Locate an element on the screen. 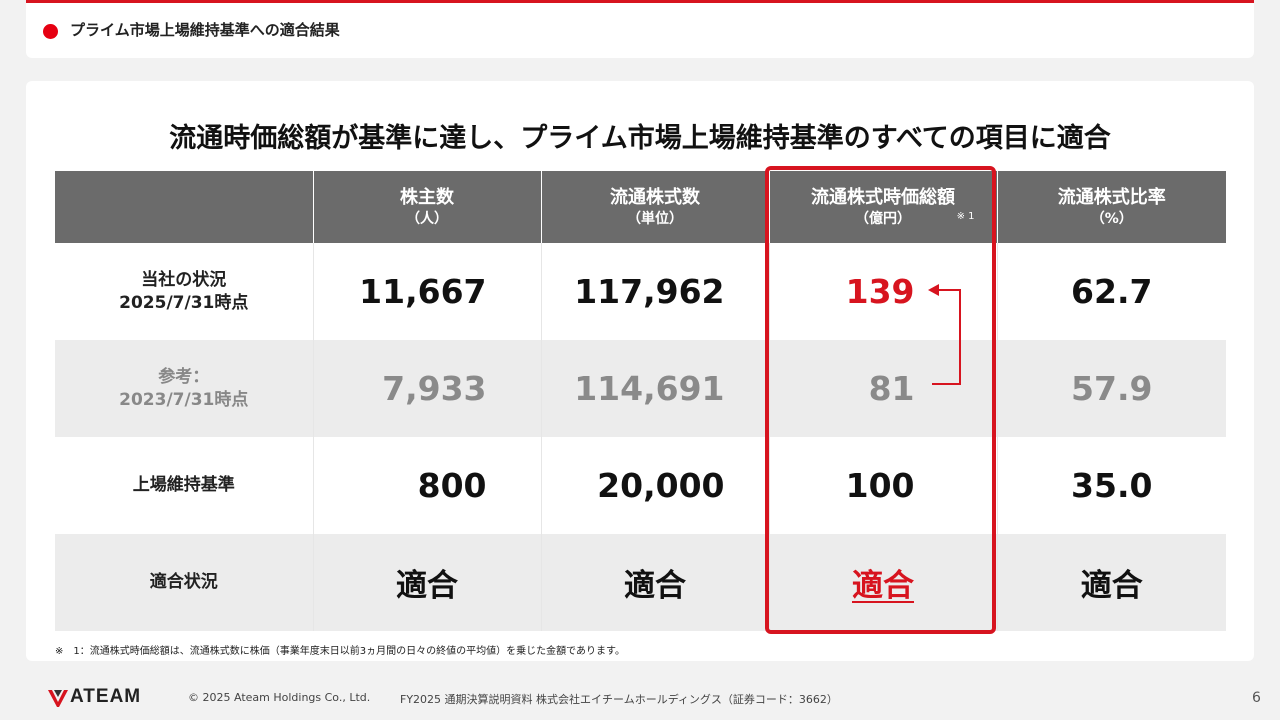  cell-value: 7,933 is located at coordinates (434, 388).